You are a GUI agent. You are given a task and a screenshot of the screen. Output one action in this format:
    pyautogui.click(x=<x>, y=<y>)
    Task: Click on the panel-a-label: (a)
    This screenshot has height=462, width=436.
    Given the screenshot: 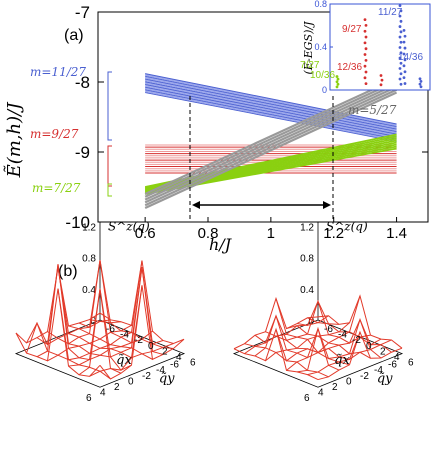 What is the action you would take?
    pyautogui.click(x=74, y=35)
    